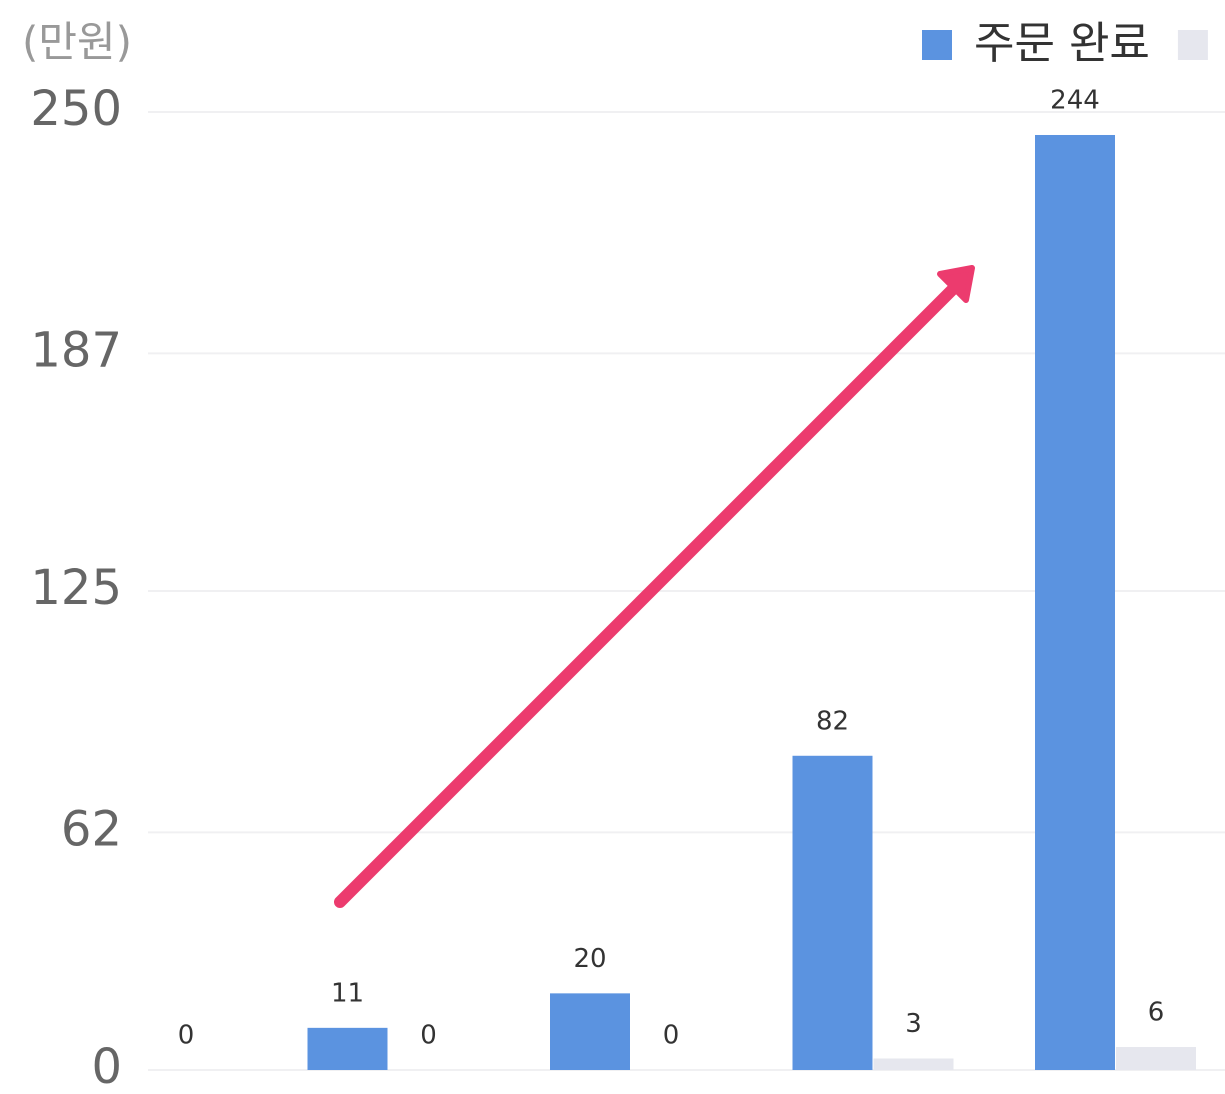 This screenshot has width=1225, height=1094. What do you see at coordinates (91, 829) in the screenshot?
I see `y-tick-label: 62` at bounding box center [91, 829].